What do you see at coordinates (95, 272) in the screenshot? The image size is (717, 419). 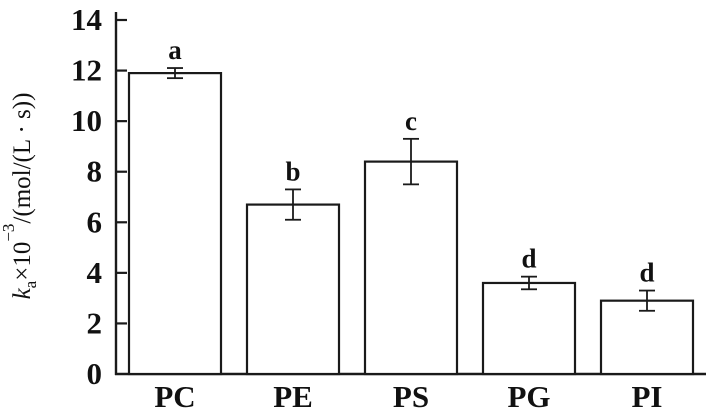 I see `y-axis-tick-label: 4` at bounding box center [95, 272].